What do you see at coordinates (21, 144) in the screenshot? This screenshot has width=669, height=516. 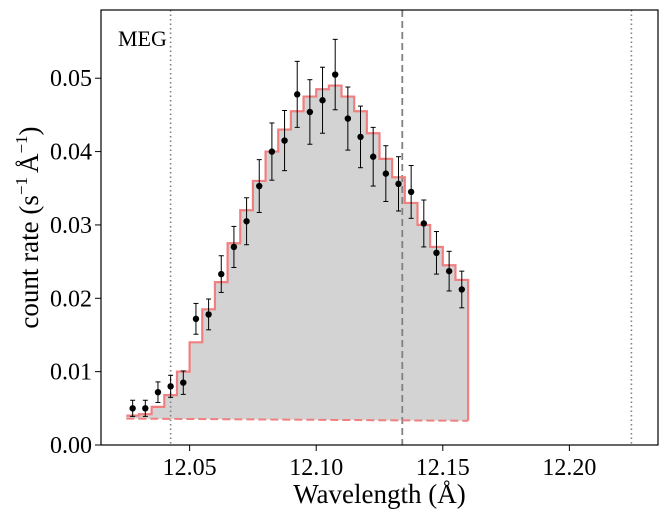 I see `y-label-exp2: −1` at bounding box center [21, 144].